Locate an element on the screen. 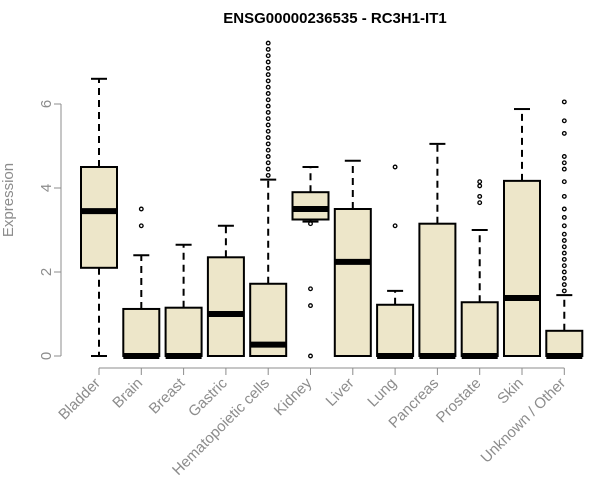 This screenshot has width=600, height=500. chart-title: ENSG00000236535 - RC3H1-IT1 is located at coordinates (334, 18).